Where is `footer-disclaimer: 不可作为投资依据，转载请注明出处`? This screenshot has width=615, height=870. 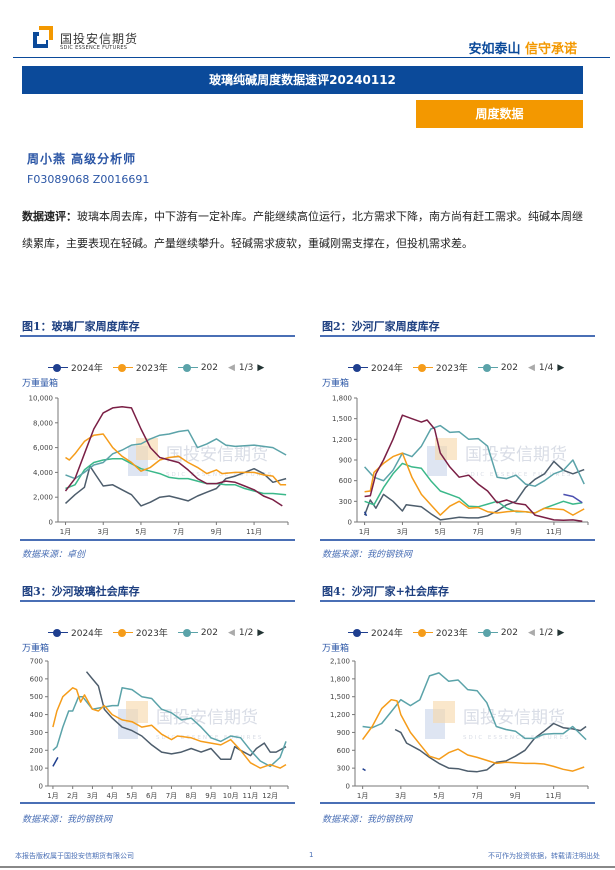 footer-disclaimer: 不可作为投资依据，转载请注明出处 is located at coordinates (544, 856).